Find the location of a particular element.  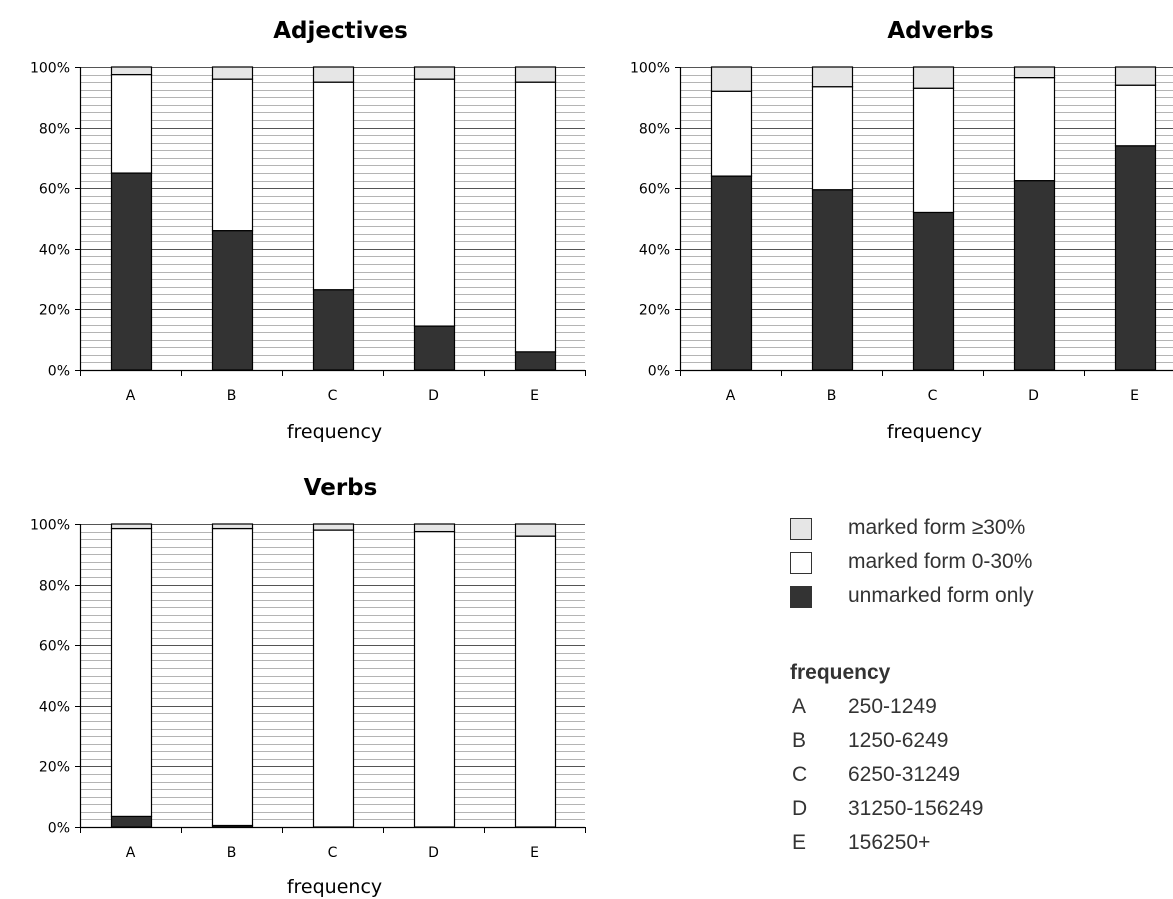

legend-label-marked-30: marked form ≥30% is located at coordinates (937, 527).